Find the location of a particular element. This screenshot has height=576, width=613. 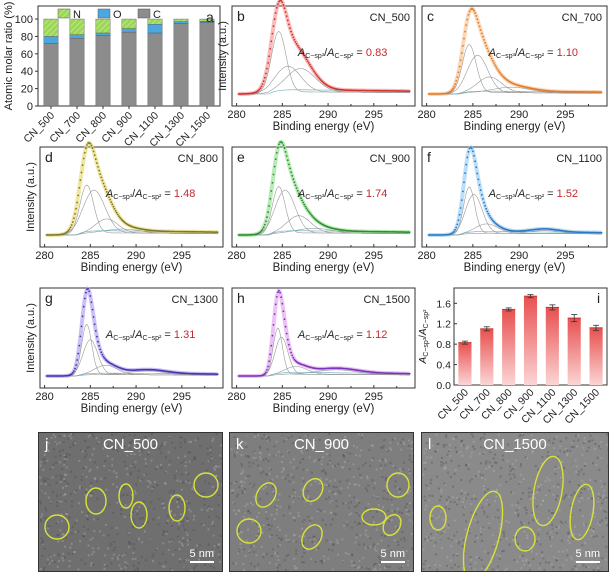

legend-label-o: O is located at coordinates (117, 15).